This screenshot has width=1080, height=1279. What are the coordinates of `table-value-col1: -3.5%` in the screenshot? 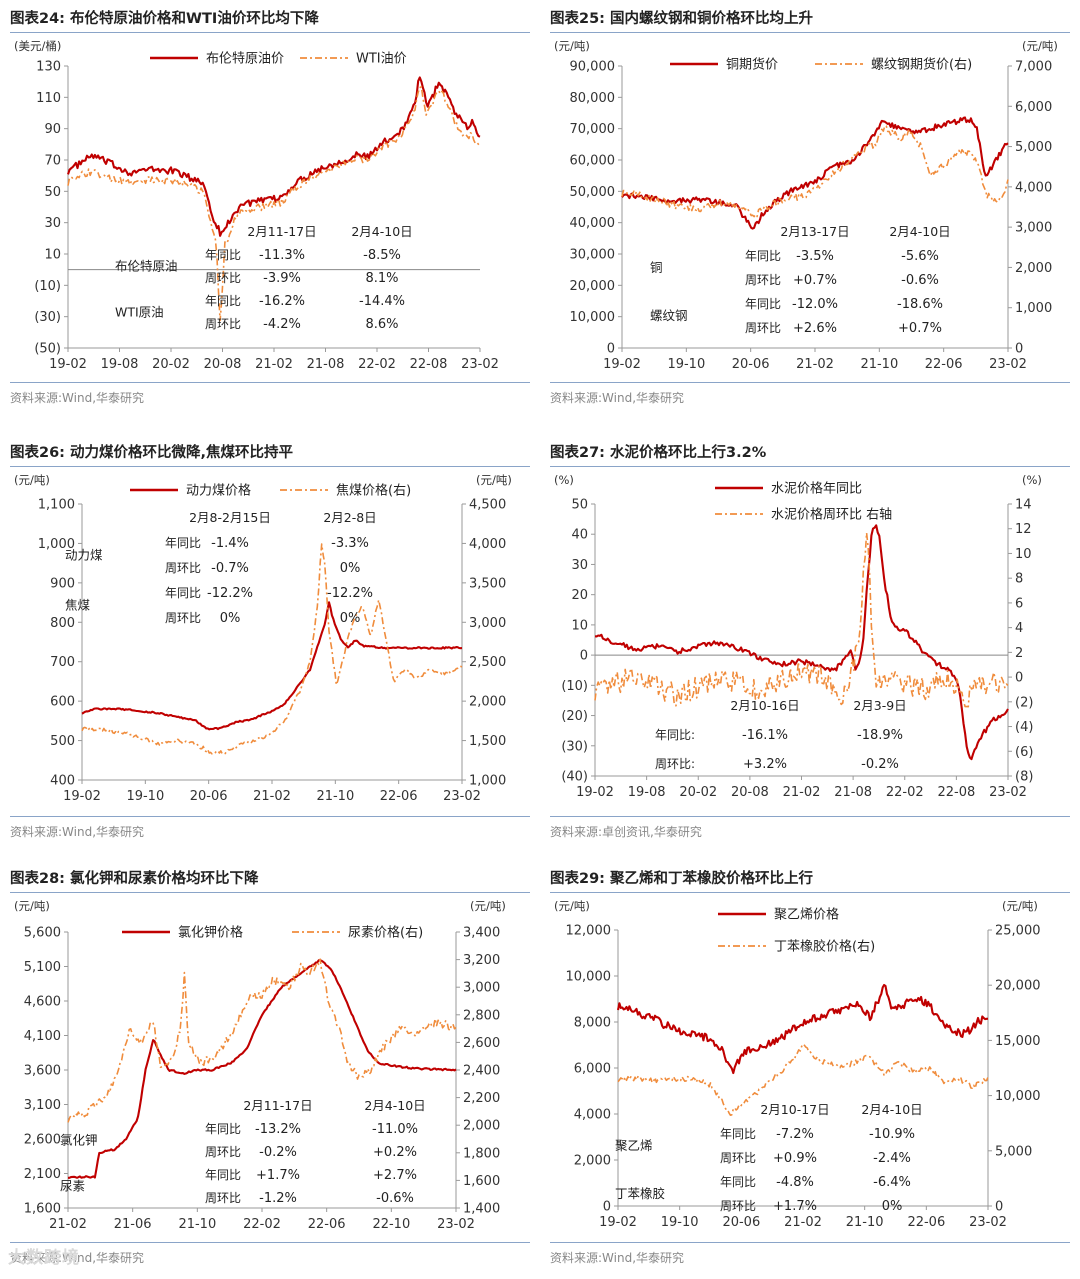 It's located at (815, 256).